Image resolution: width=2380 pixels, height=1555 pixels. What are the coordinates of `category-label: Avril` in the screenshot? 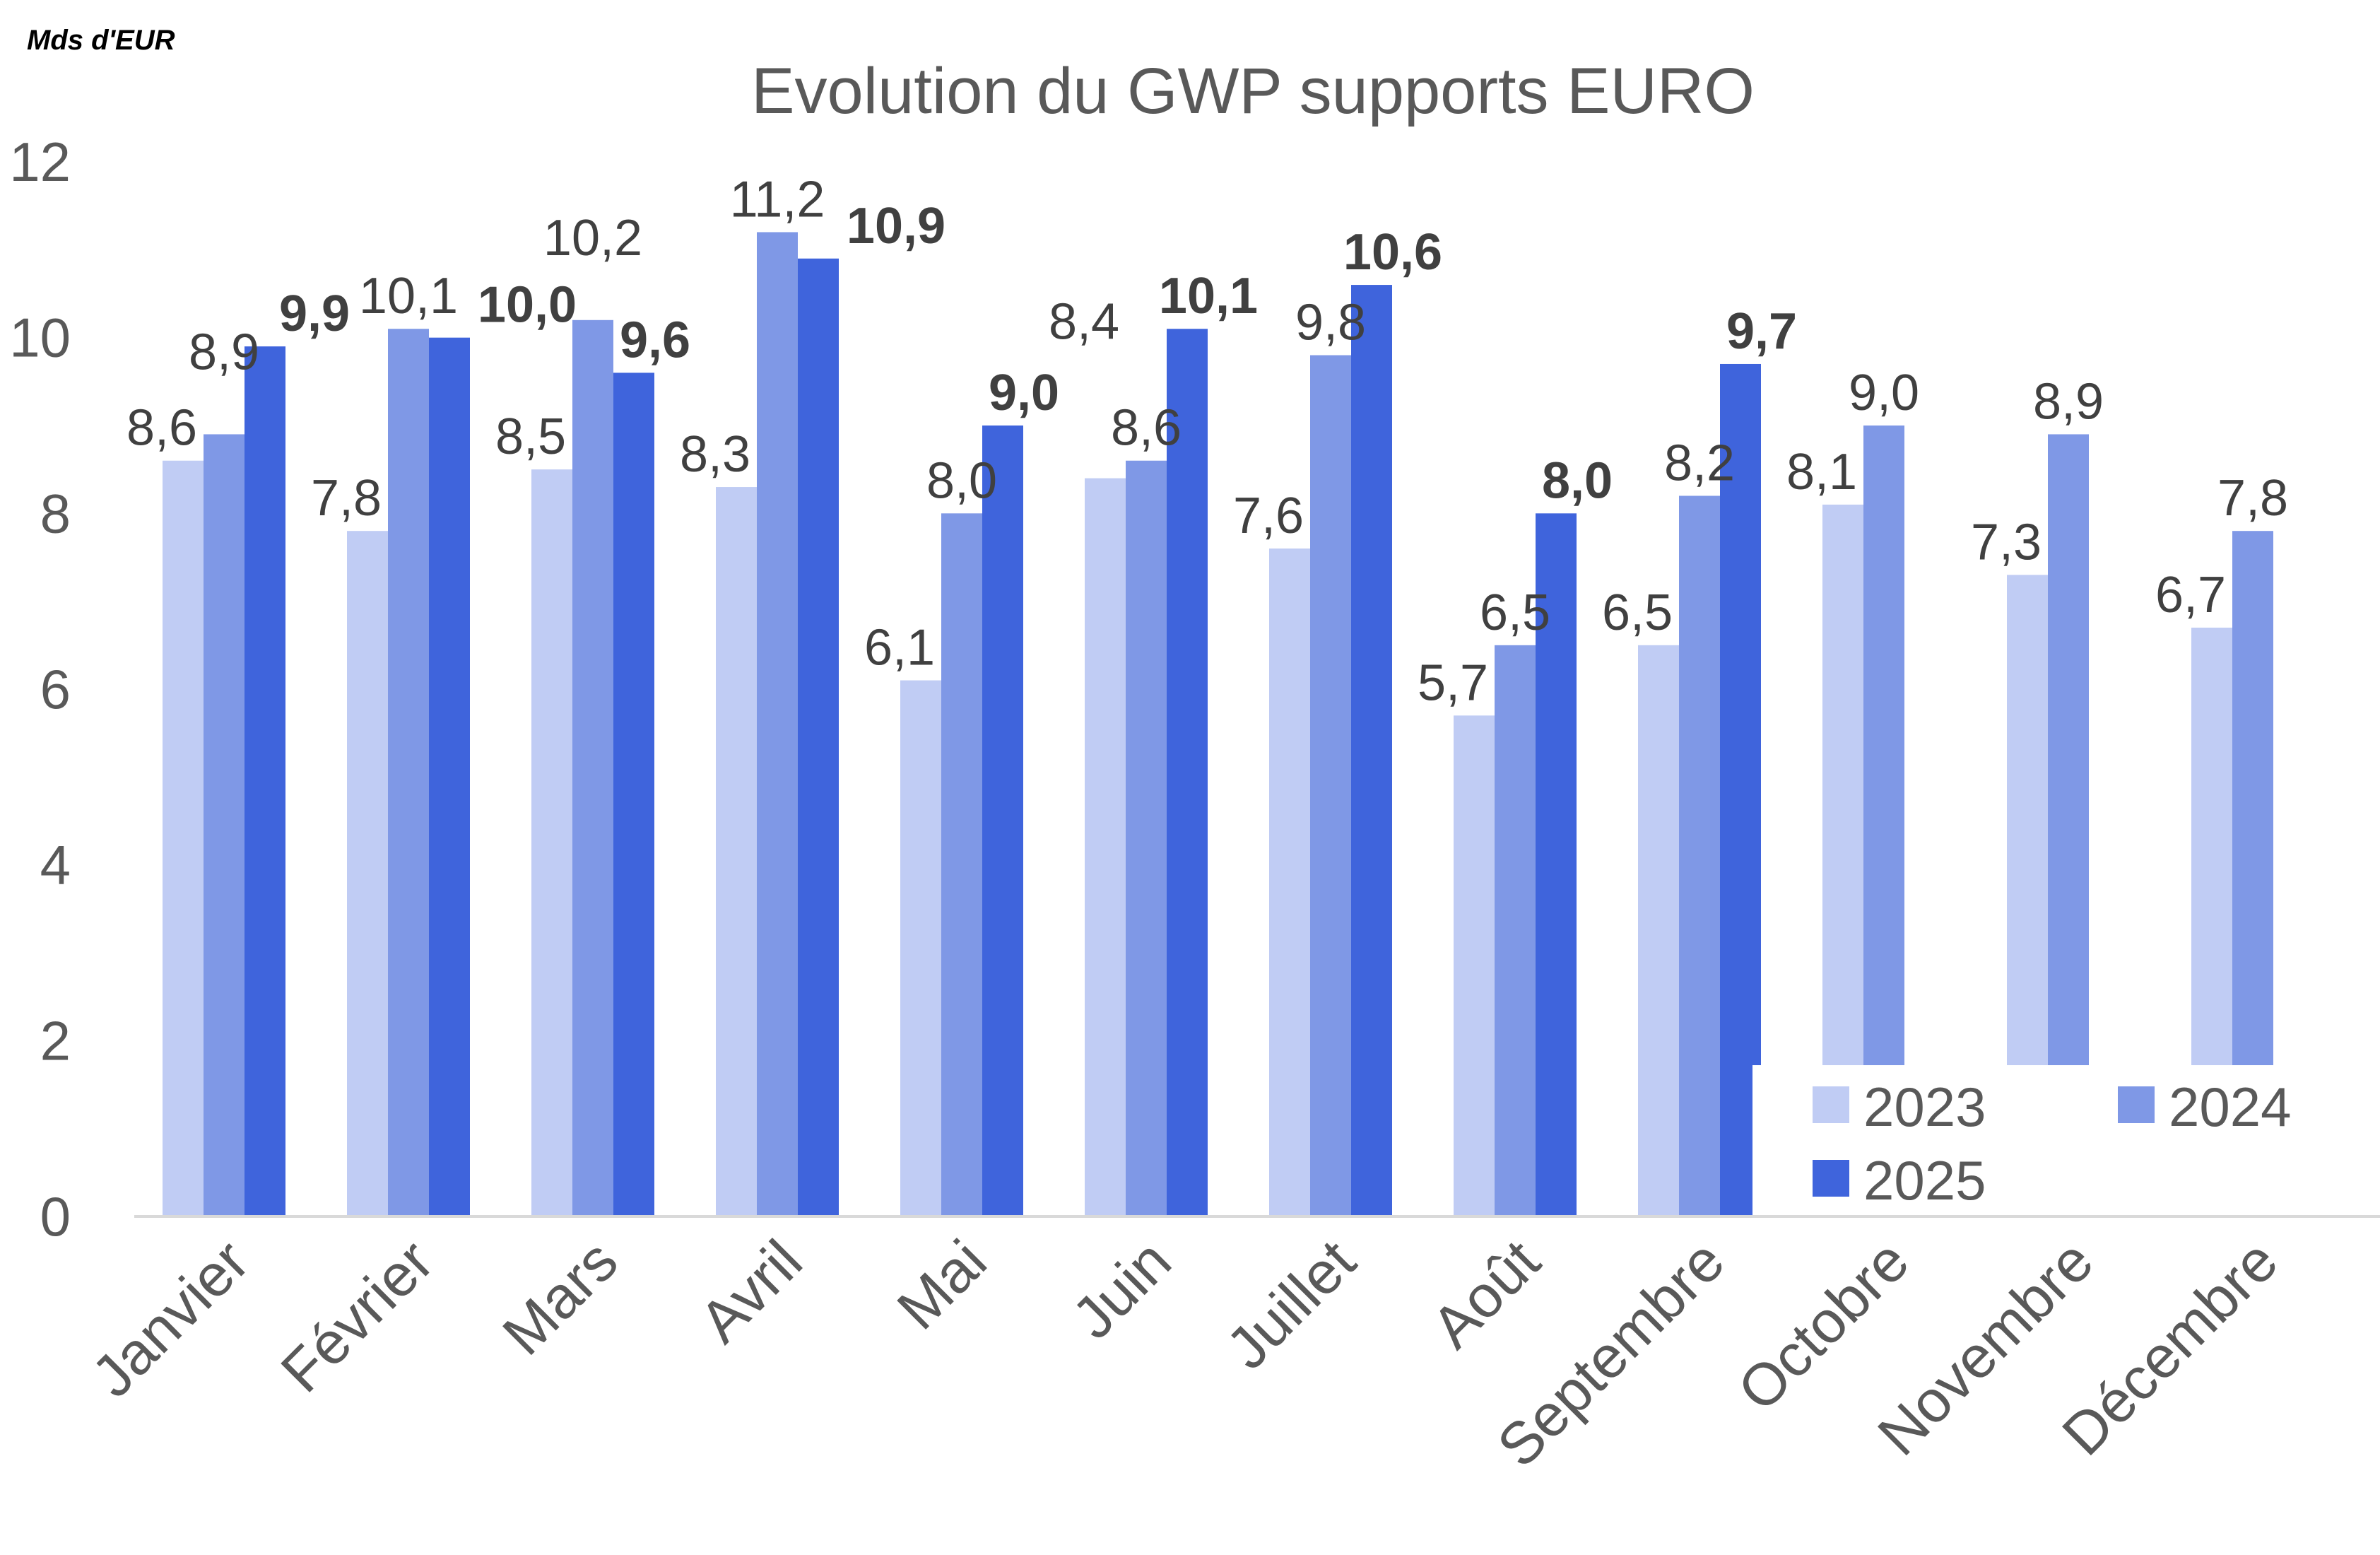 It's located at (751, 1291).